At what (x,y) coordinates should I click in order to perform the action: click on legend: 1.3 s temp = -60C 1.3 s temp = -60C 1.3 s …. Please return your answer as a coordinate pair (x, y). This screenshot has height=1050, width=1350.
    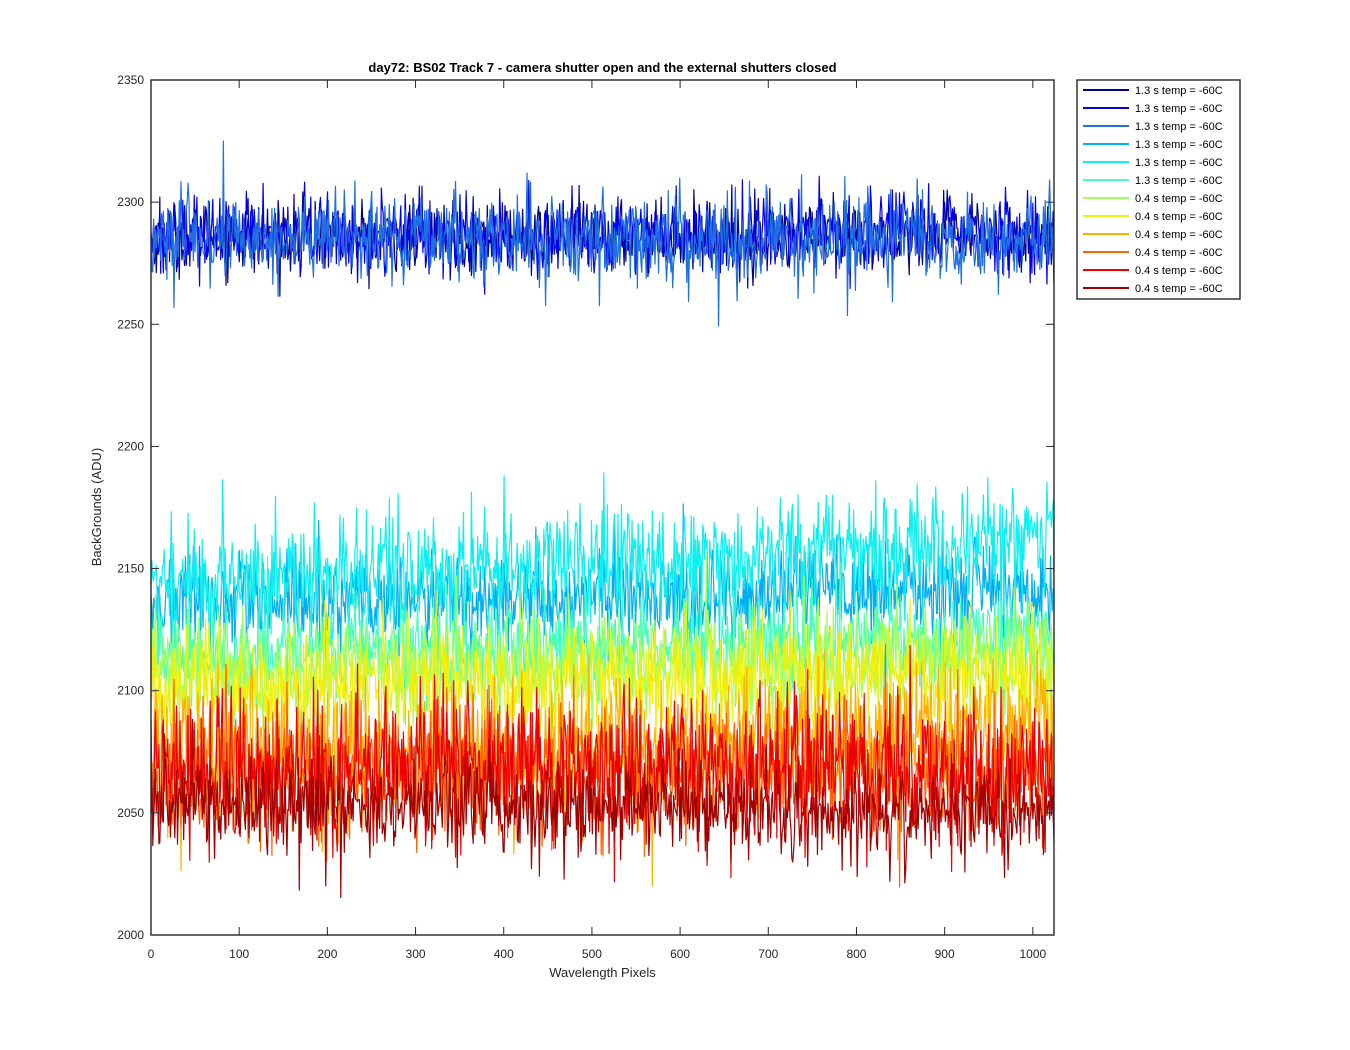
    Looking at the image, I should click on (1158, 189).